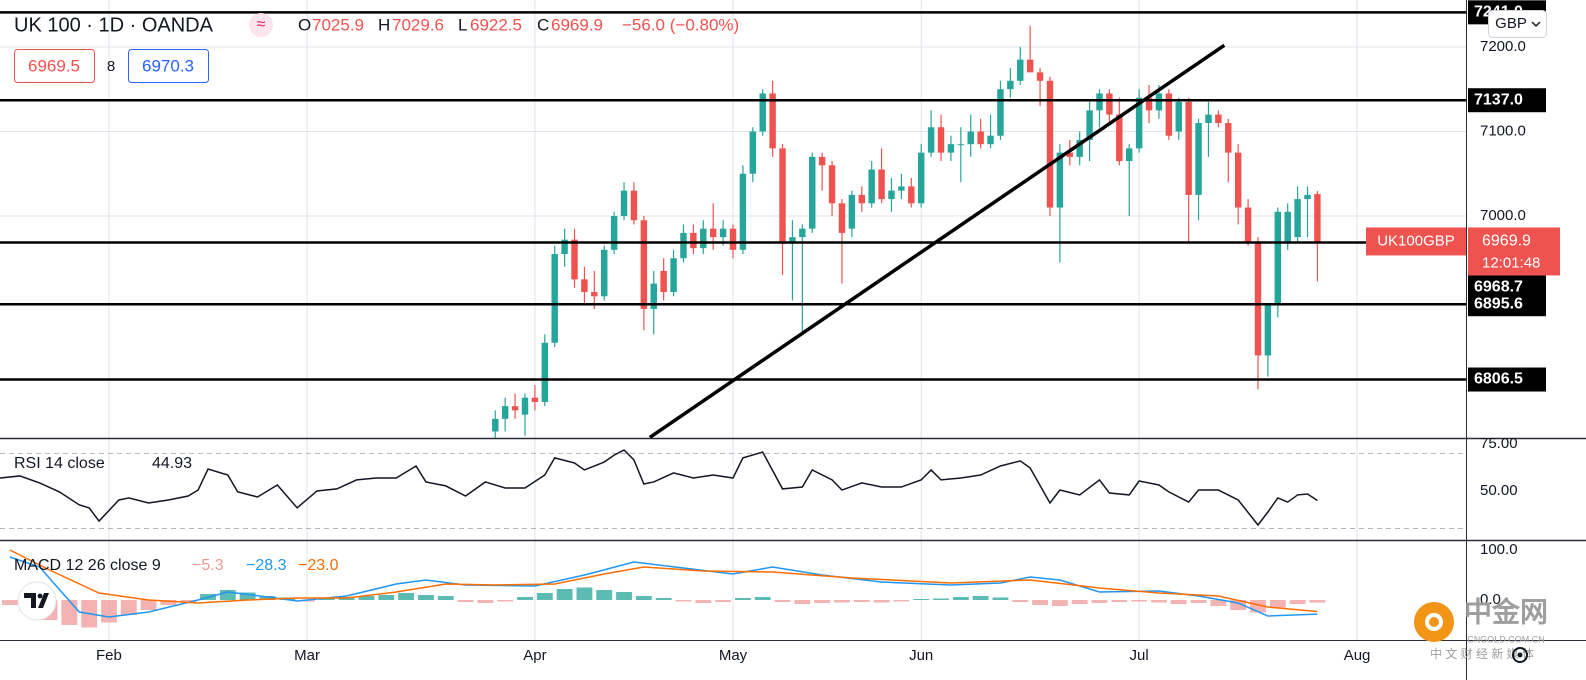  I want to click on buy-button, so click(168, 66).